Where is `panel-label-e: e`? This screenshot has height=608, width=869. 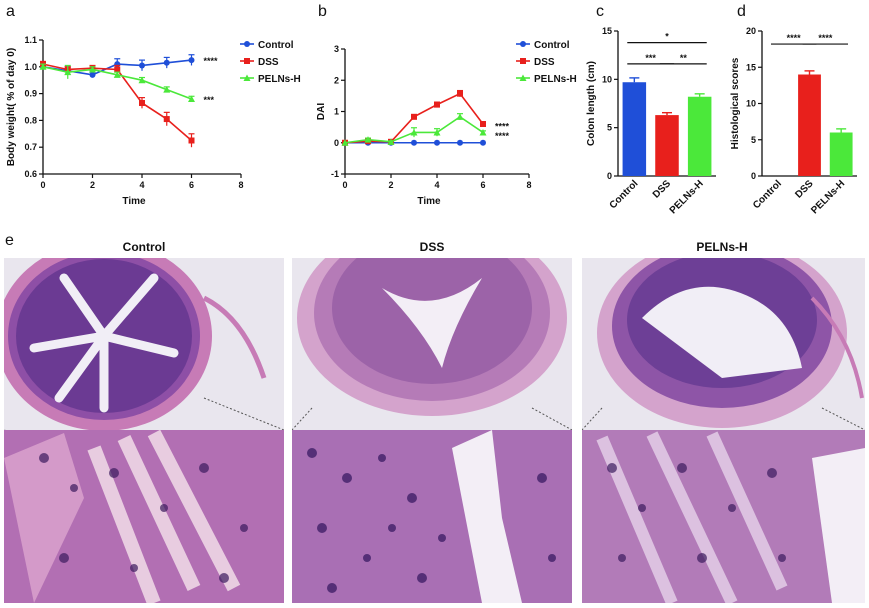 panel-label-e: e is located at coordinates (9, 240).